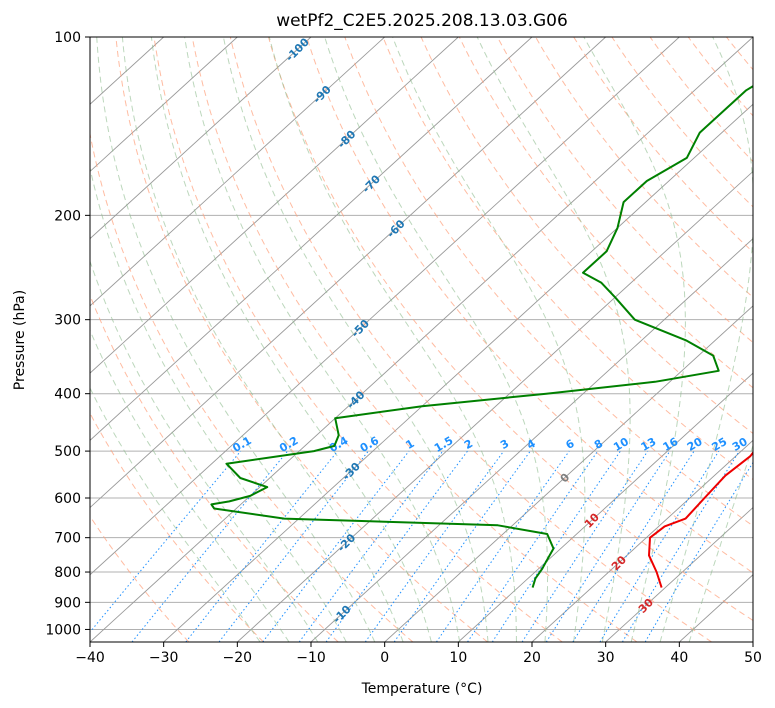 The width and height of the screenshot is (775, 708). Describe the element at coordinates (20, 340) in the screenshot. I see `y-axis-label: Pressure (hPa)` at that location.